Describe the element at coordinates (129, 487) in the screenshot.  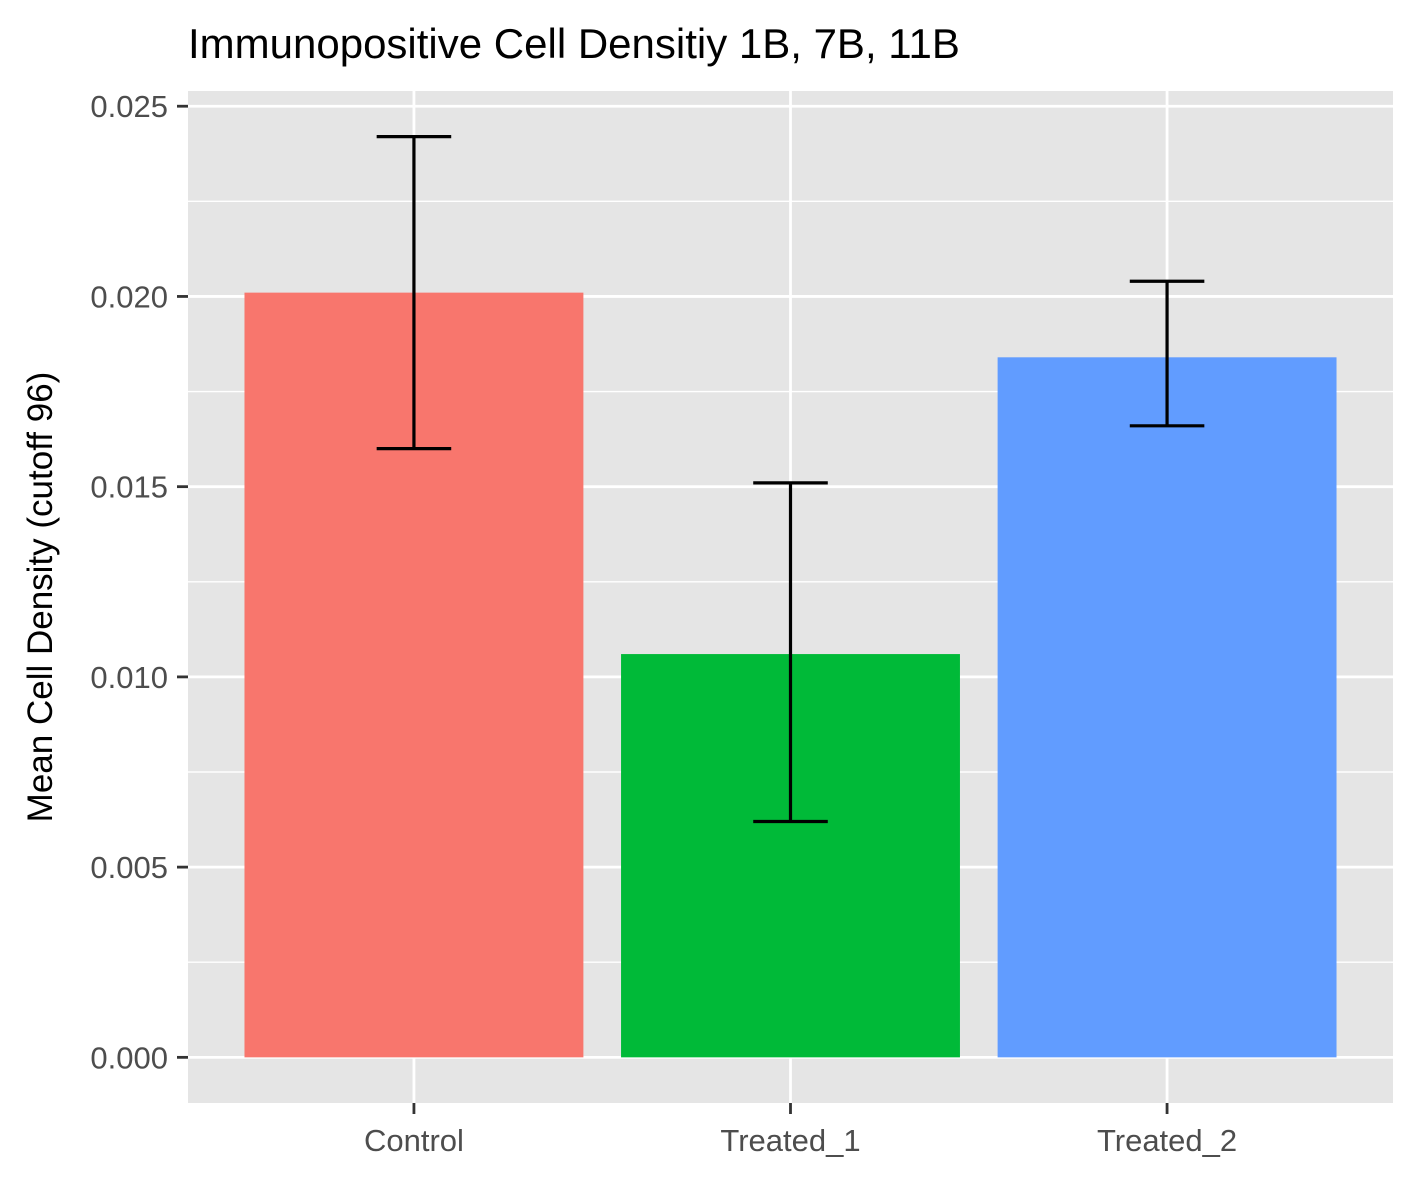
I see `y-tick-label: 0.015` at that location.